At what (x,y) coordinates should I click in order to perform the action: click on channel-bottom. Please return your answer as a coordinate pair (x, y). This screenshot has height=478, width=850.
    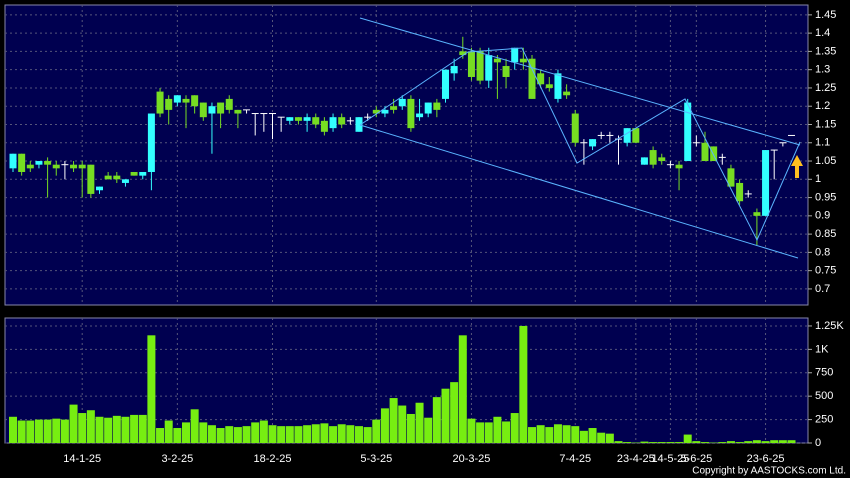
    Looking at the image, I should click on (579, 191).